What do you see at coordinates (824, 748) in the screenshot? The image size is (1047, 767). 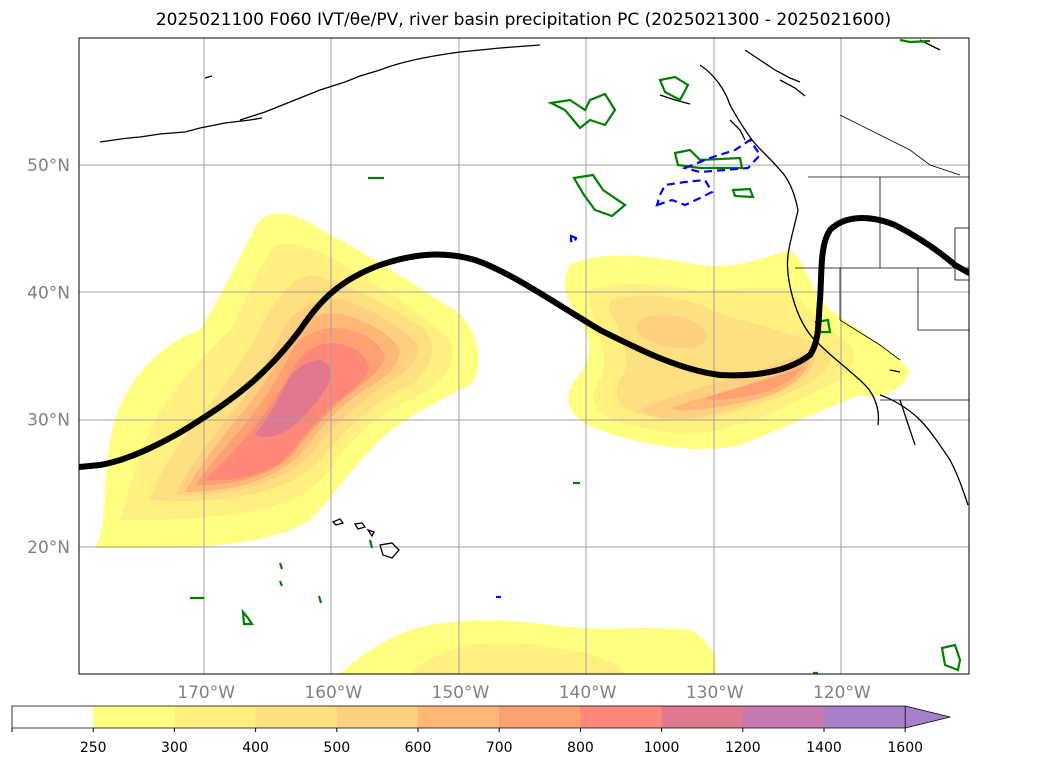 I see `colorbar-level-label: 1400` at bounding box center [824, 748].